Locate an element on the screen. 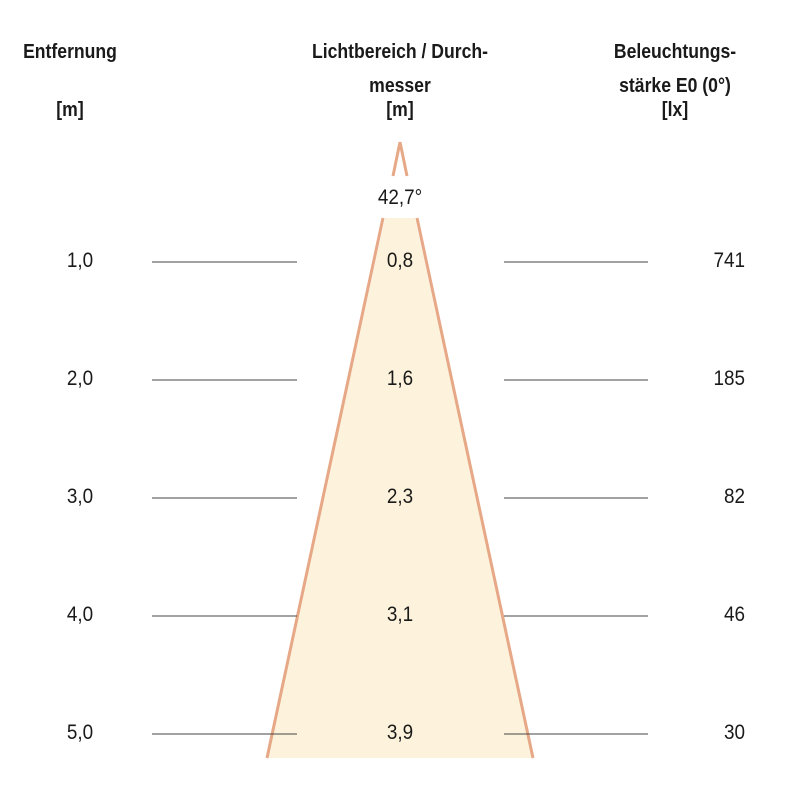 This screenshot has height=800, width=800. distance-value: 2,0 is located at coordinates (80, 378).